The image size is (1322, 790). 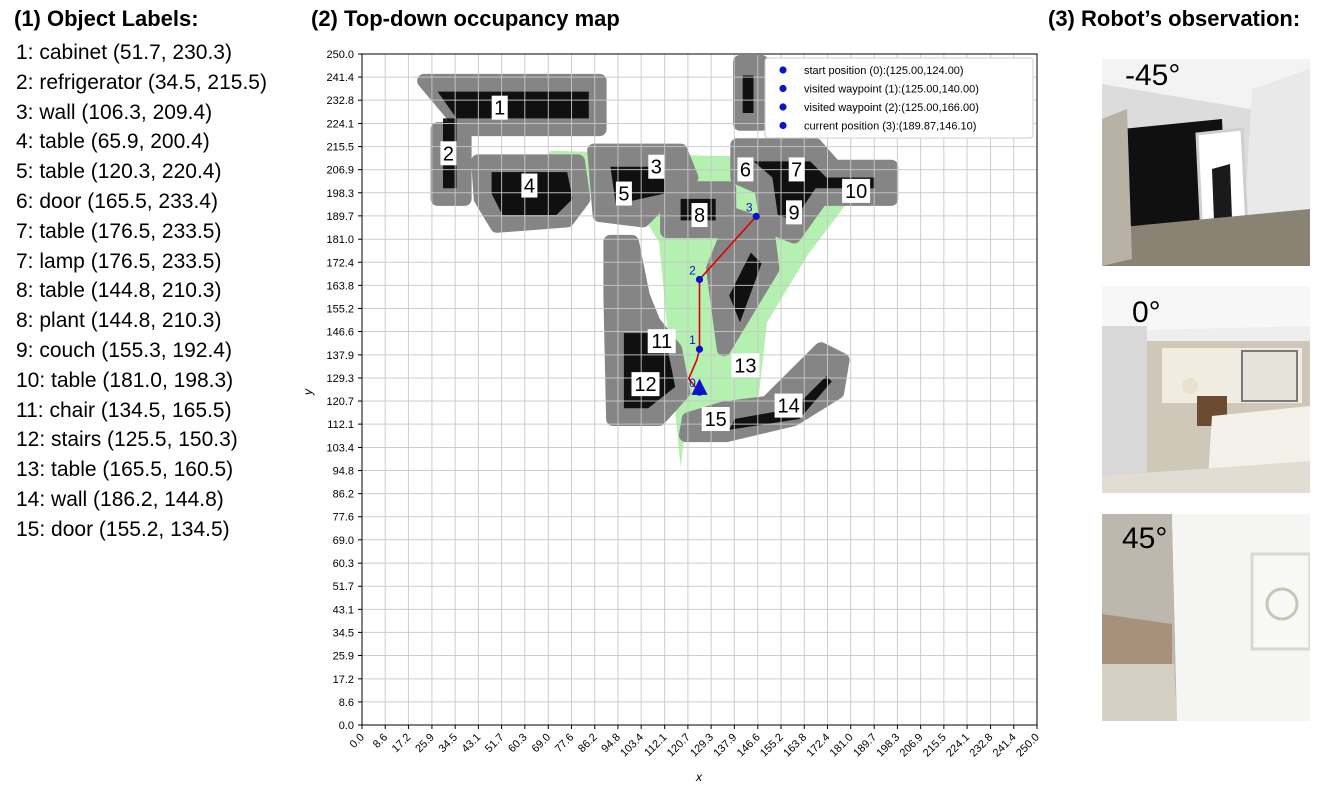 What do you see at coordinates (340, 286) in the screenshot?
I see `y-tick-label: 163.8` at bounding box center [340, 286].